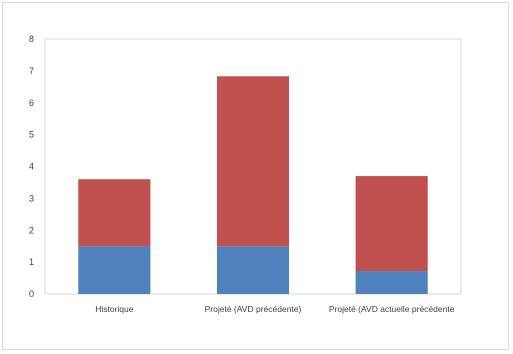 The width and height of the screenshot is (513, 354). What do you see at coordinates (31, 262) in the screenshot?
I see `y-tick-label: 1` at bounding box center [31, 262].